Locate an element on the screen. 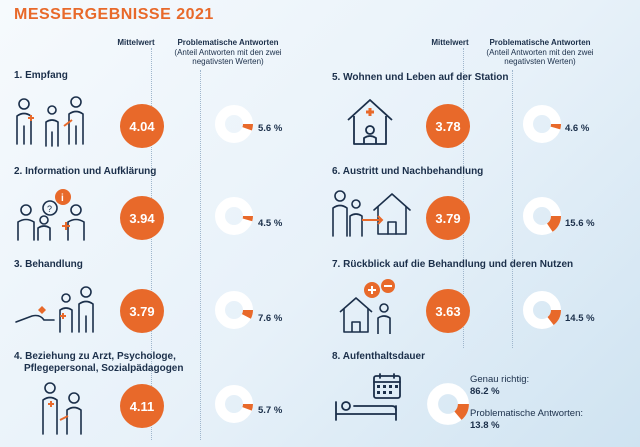 Image resolution: width=640 pixels, height=447 pixels. page-title: MESSERGEBNISSE 2021 is located at coordinates (114, 14).